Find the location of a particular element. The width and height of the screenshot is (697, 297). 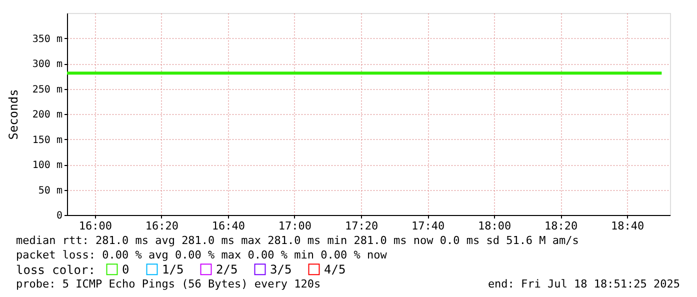

x-tick-label: 16:20 is located at coordinates (162, 226).